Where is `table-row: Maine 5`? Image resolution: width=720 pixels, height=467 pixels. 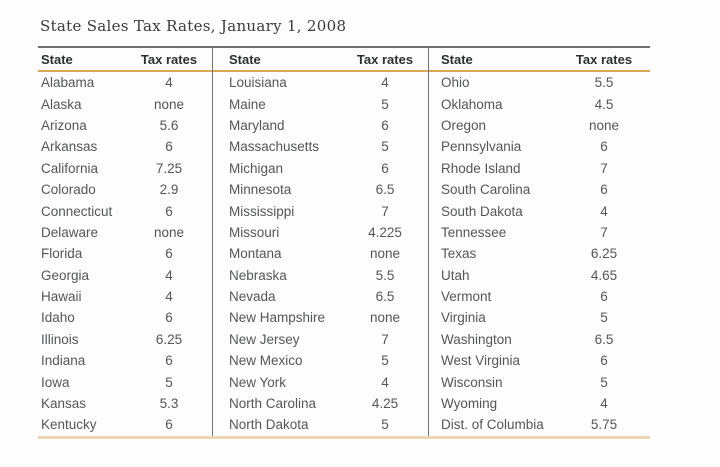 table-row: Maine 5 is located at coordinates (320, 103).